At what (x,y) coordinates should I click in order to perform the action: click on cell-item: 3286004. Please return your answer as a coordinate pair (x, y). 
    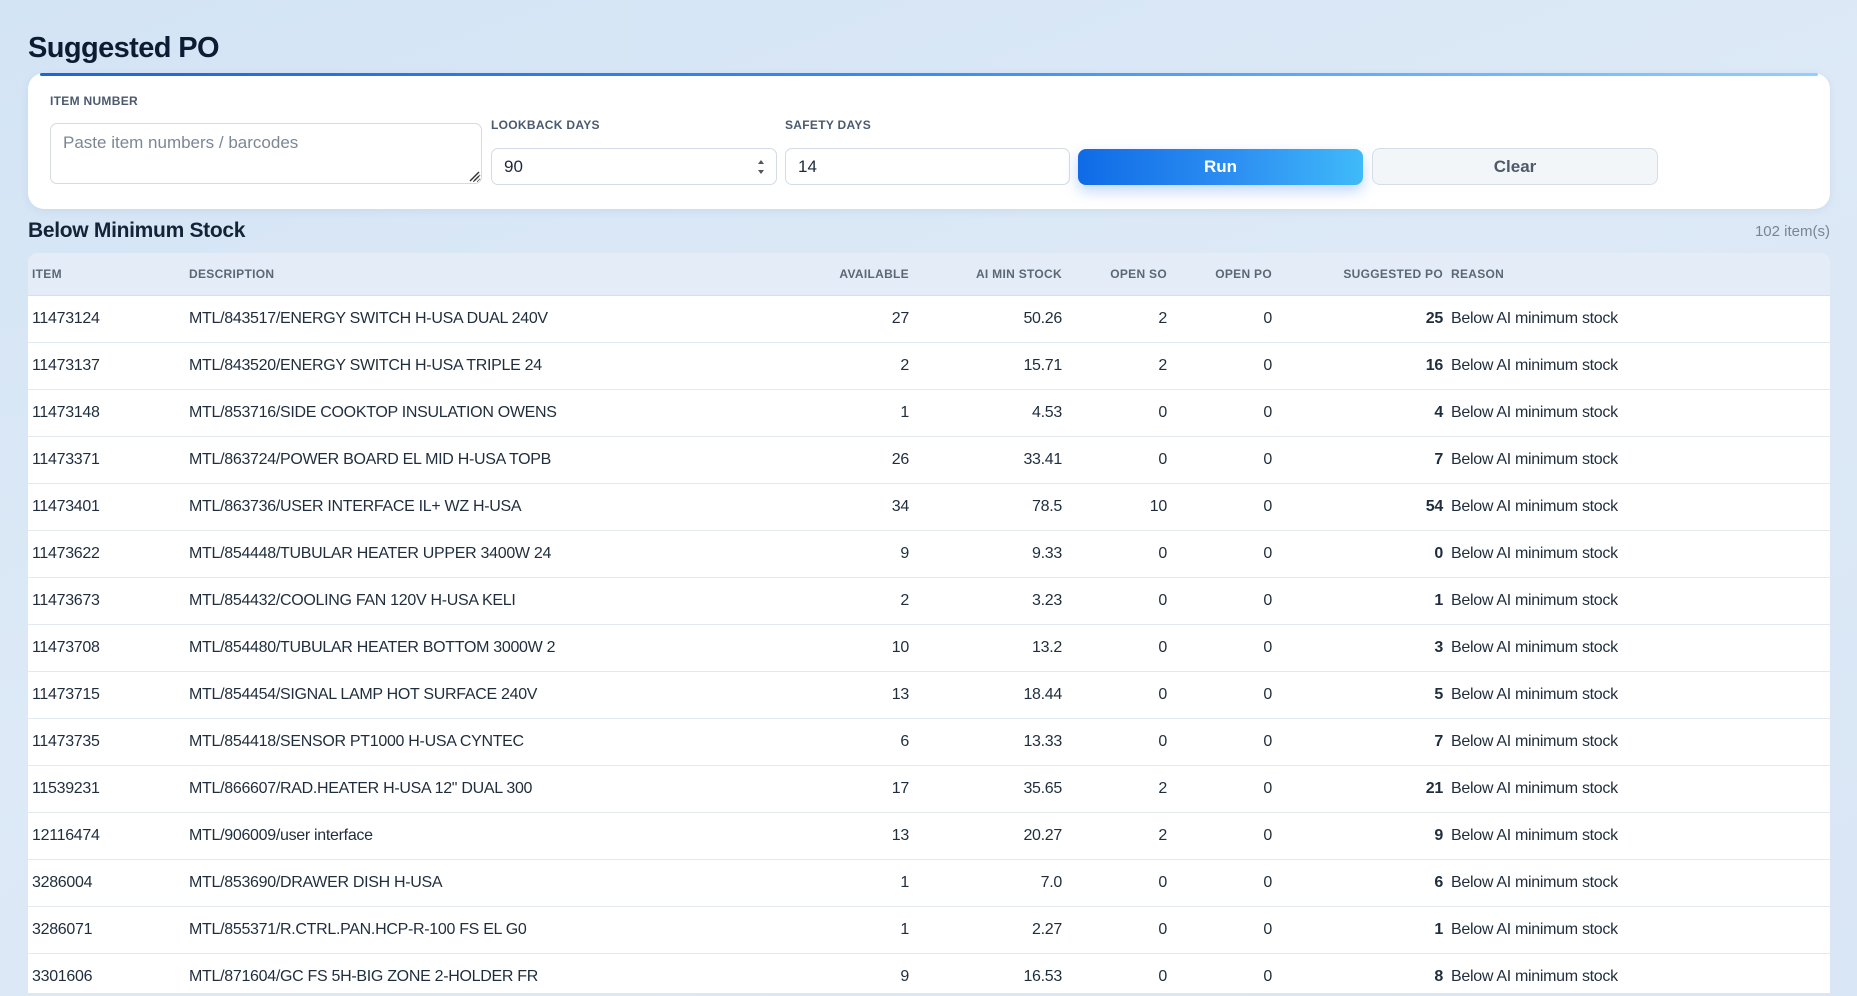
    Looking at the image, I should click on (106, 883).